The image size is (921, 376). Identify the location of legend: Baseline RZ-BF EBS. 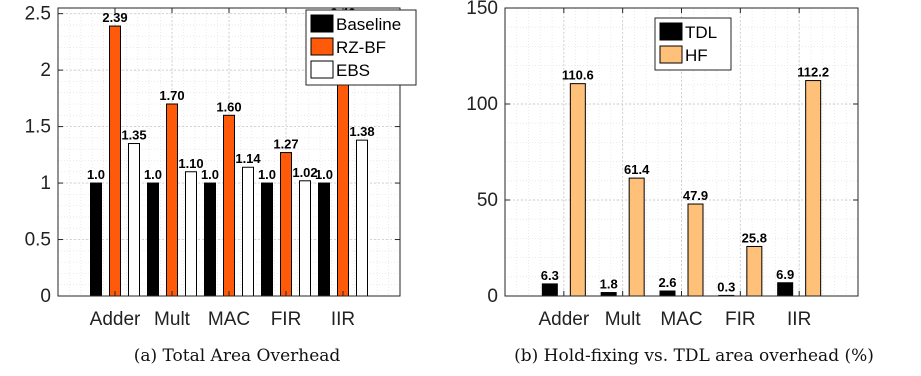
(361, 47).